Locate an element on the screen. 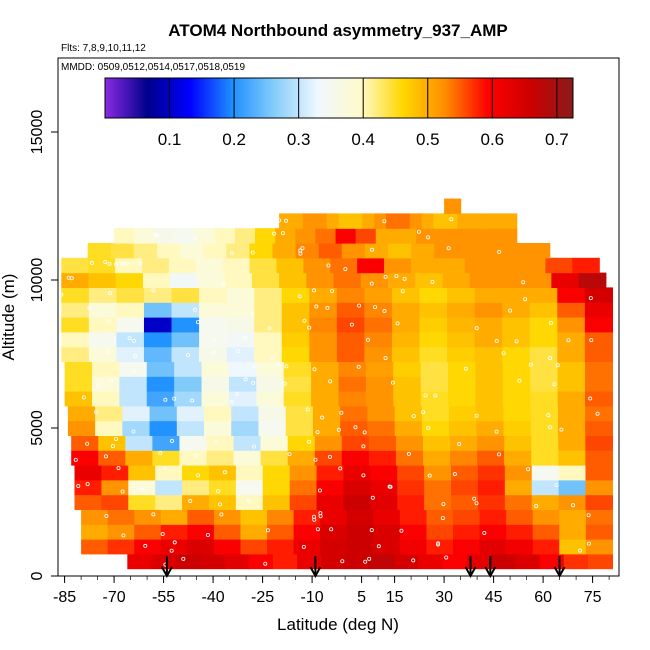 This screenshot has height=650, width=650. y-tick-label: 0 is located at coordinates (37, 575).